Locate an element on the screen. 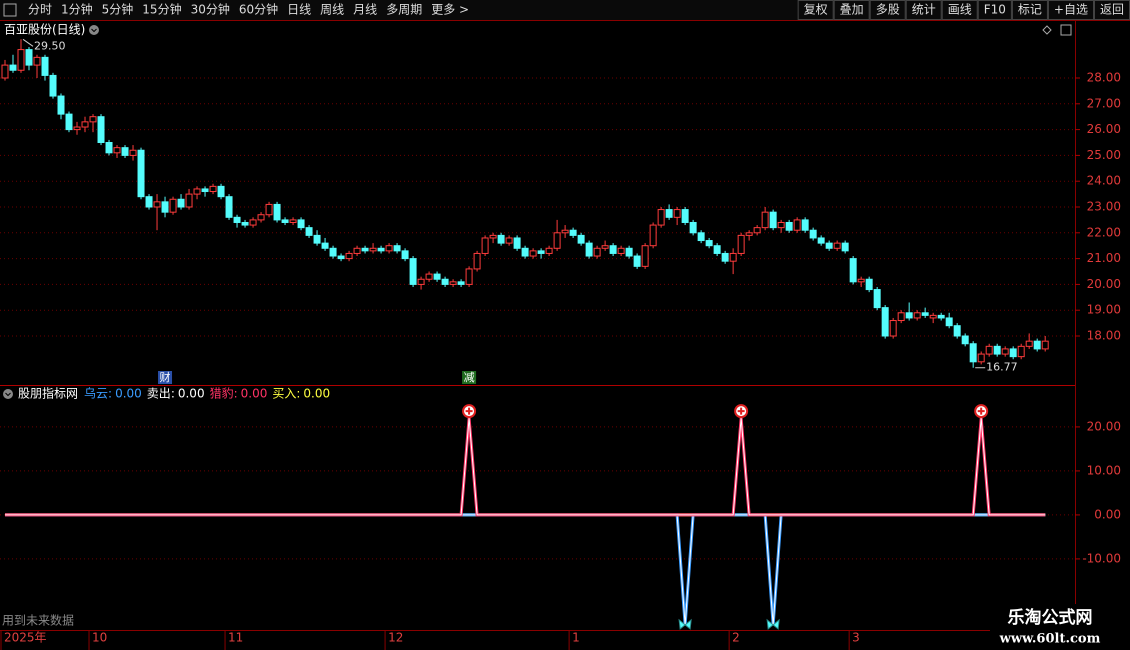  toolbar-button: 画线 is located at coordinates (960, 10).